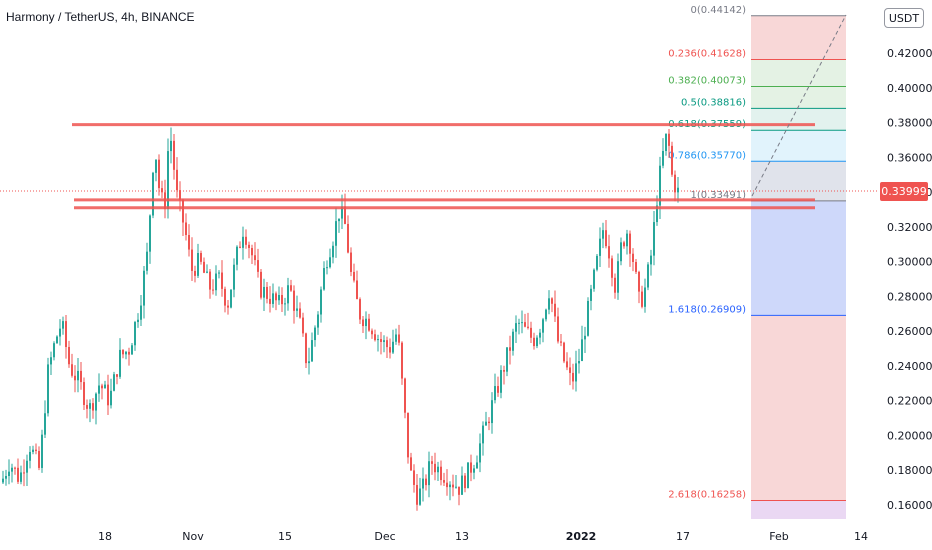 Image resolution: width=932 pixels, height=550 pixels. I want to click on currency-unit-button: USDT, so click(904, 18).